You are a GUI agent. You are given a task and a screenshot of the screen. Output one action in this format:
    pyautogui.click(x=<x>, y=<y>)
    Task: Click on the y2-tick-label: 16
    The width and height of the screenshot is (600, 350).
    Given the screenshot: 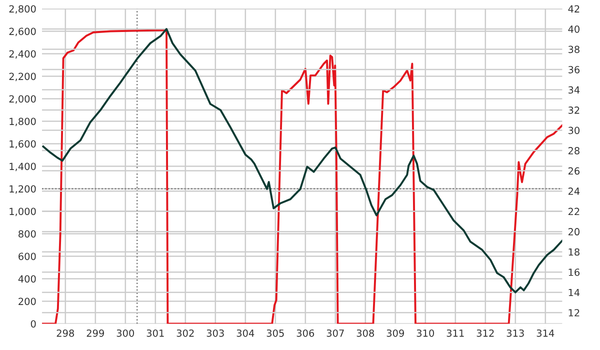 What is the action you would take?
    pyautogui.click(x=574, y=272)
    